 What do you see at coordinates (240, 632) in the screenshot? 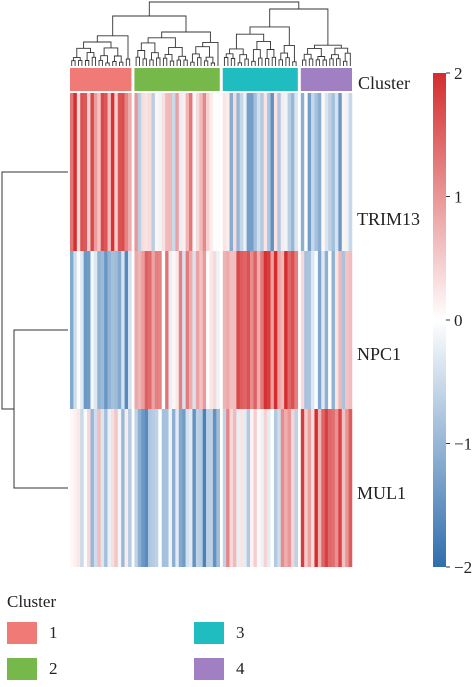
I see `legend-label-3: 3` at bounding box center [240, 632].